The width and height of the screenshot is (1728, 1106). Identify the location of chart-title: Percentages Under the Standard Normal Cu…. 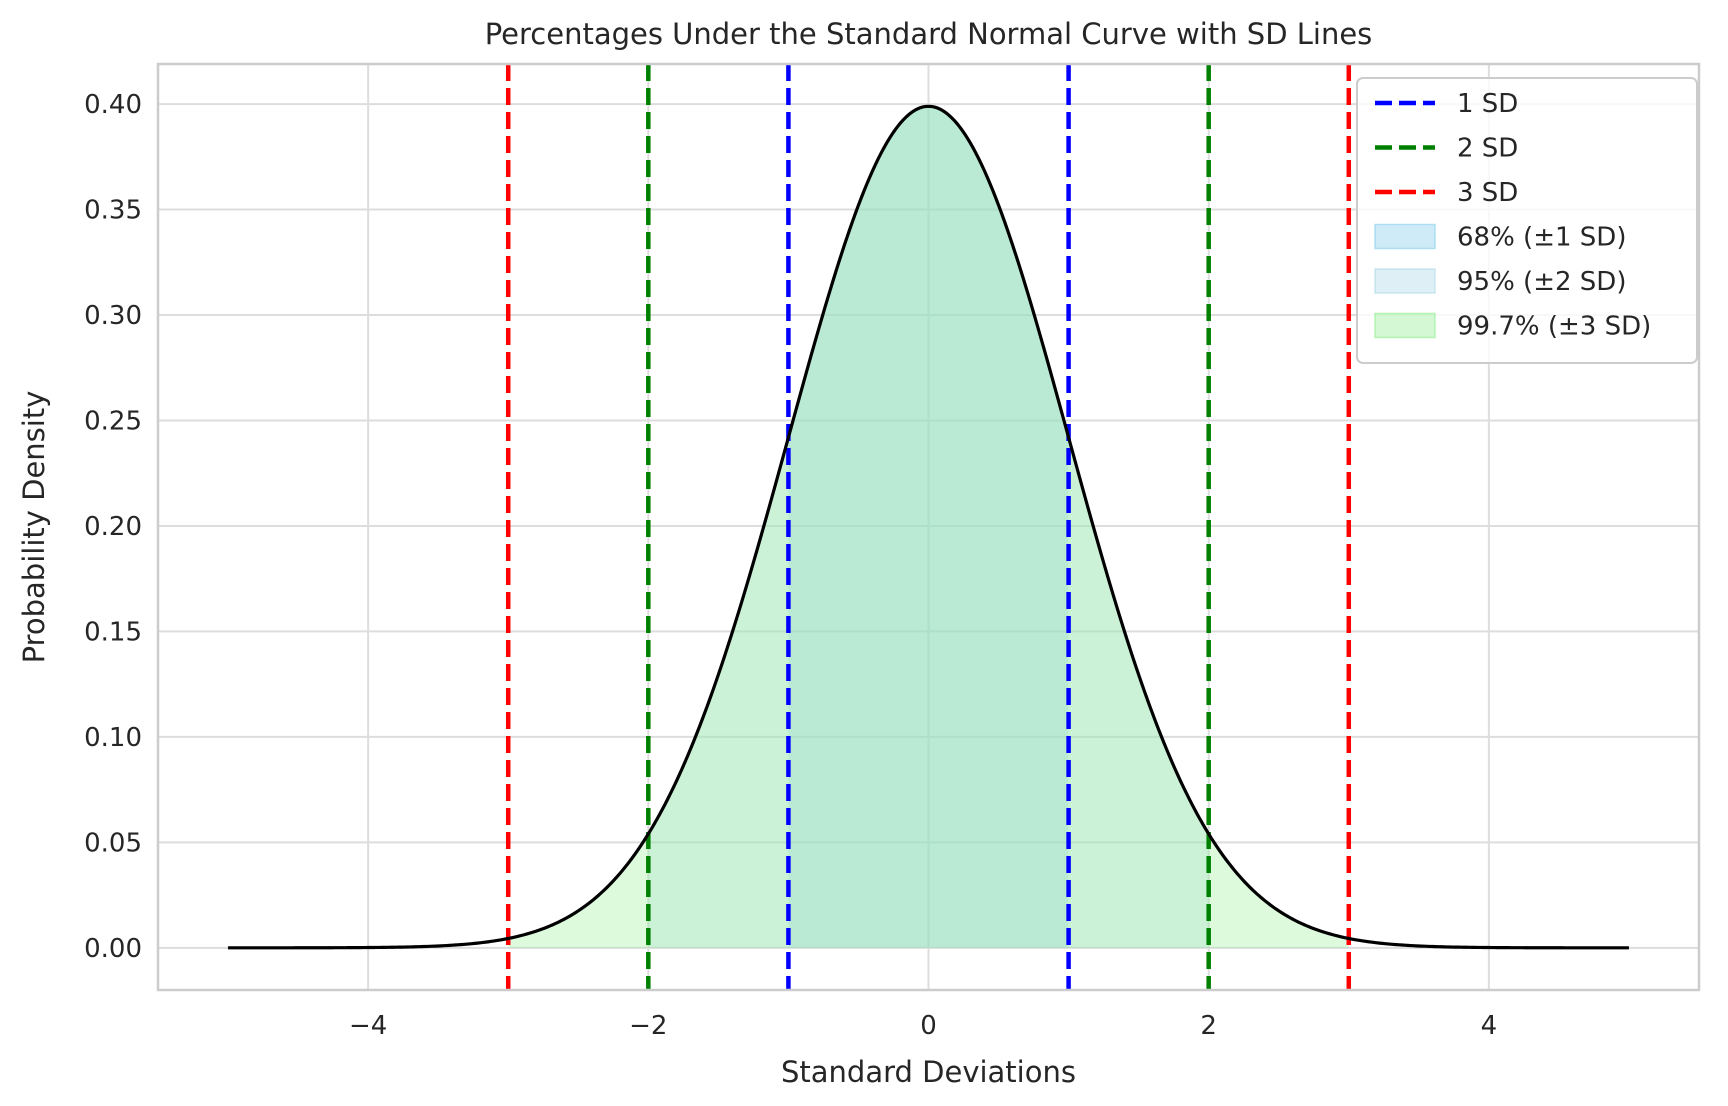
(929, 34).